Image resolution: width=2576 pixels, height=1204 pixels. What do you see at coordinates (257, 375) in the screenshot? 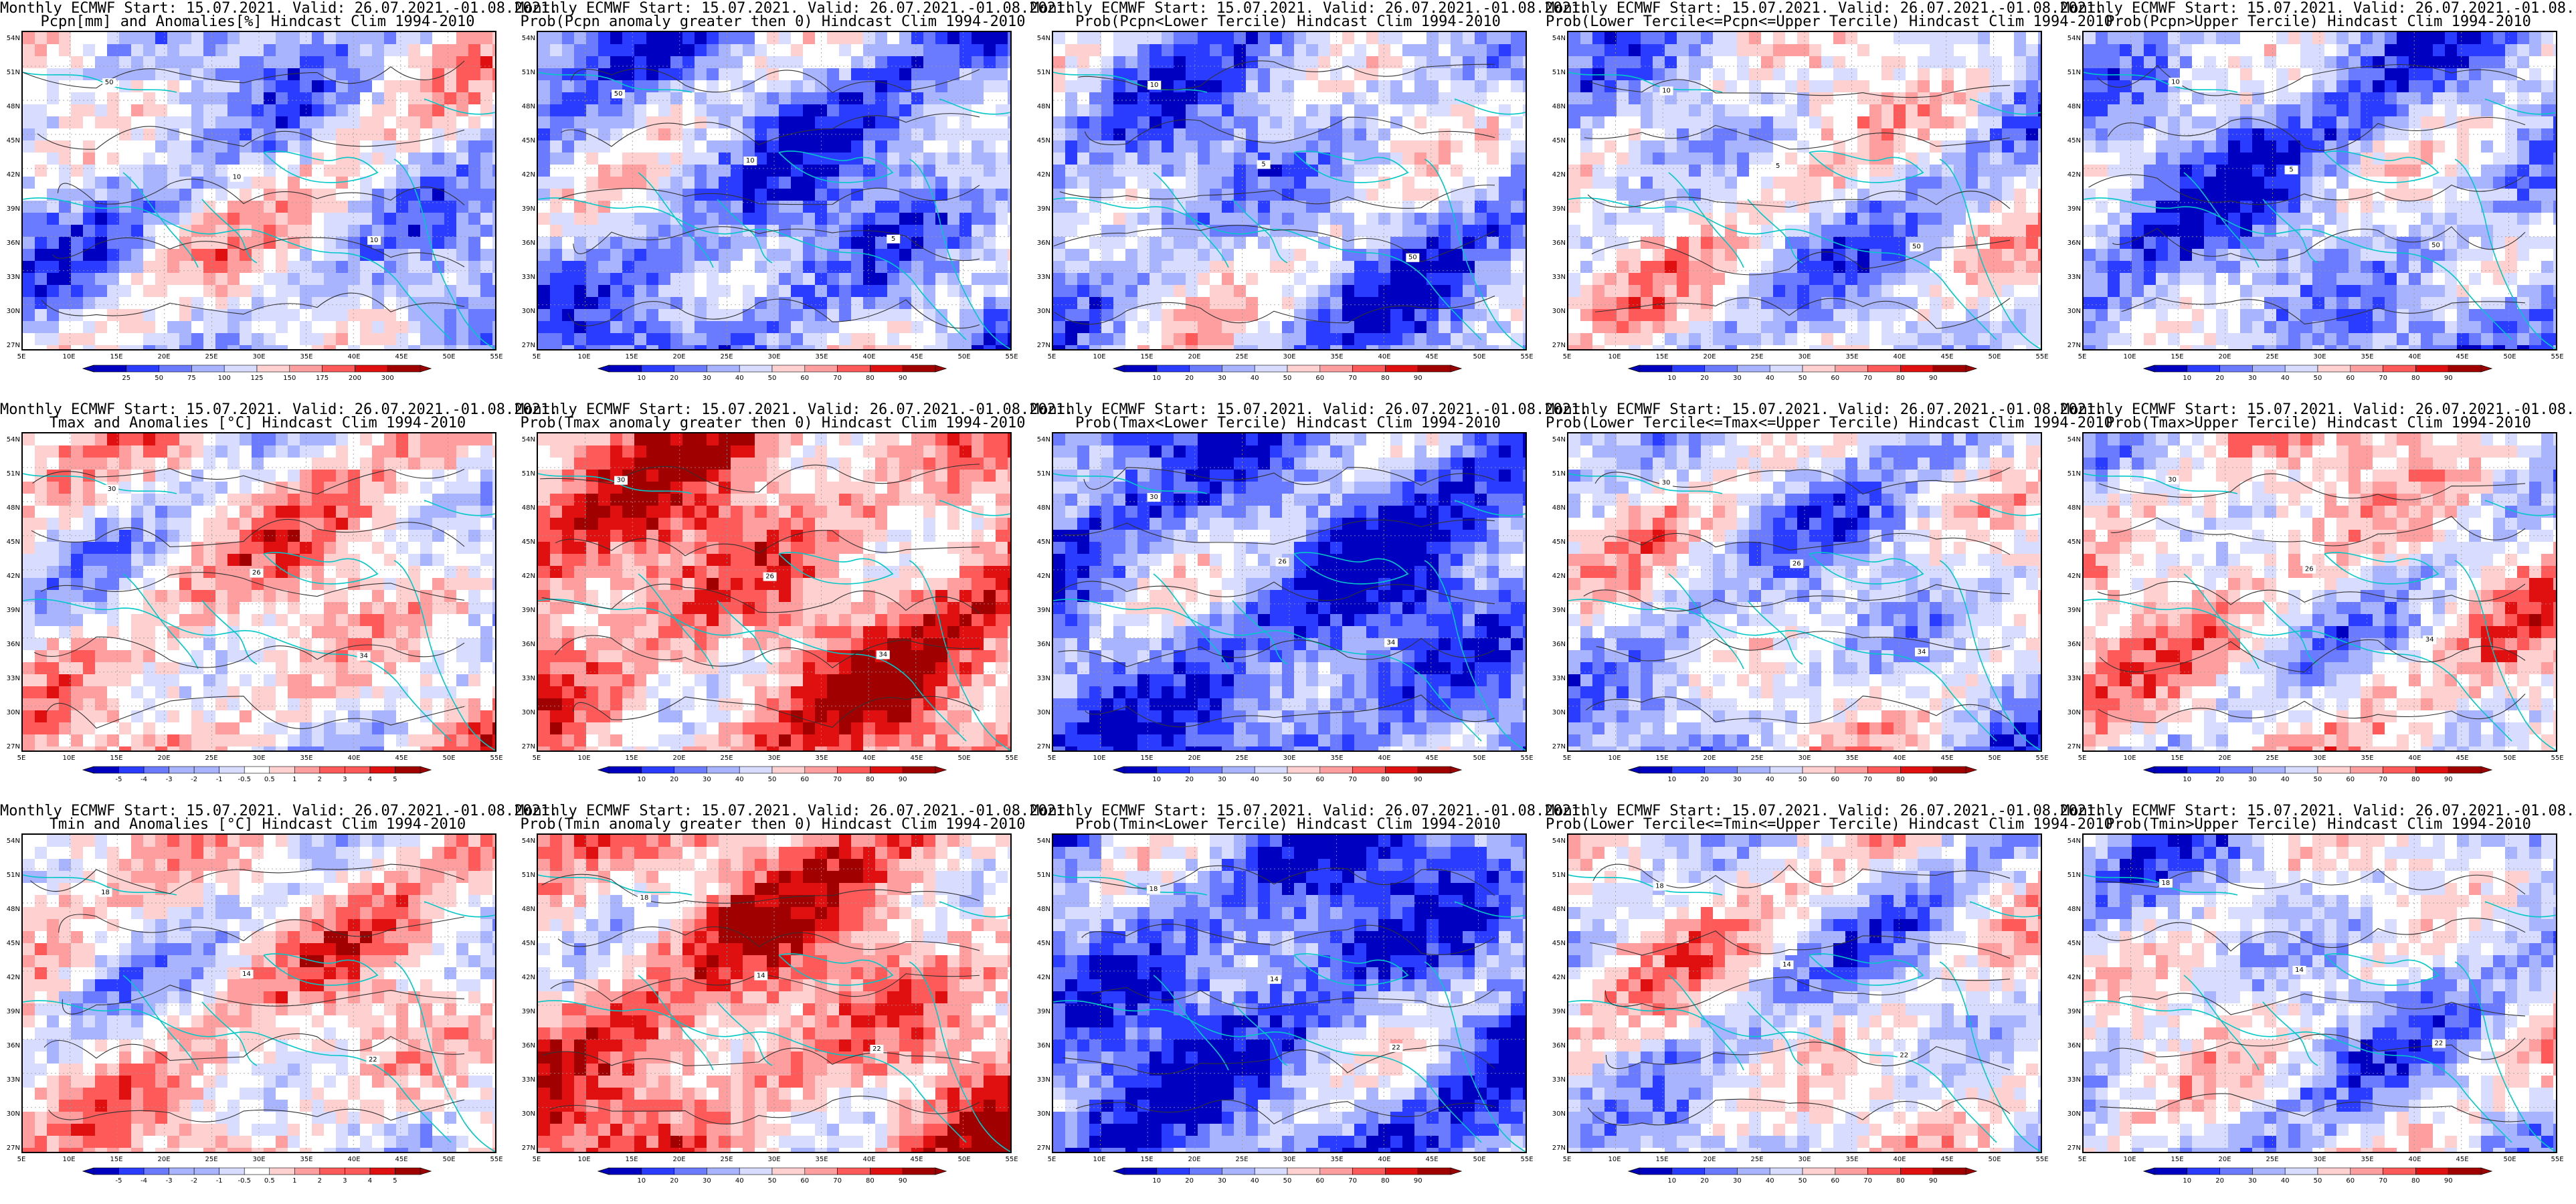
I see `colorbar: 25 50 75 100 125 150 175 200 300` at bounding box center [257, 375].